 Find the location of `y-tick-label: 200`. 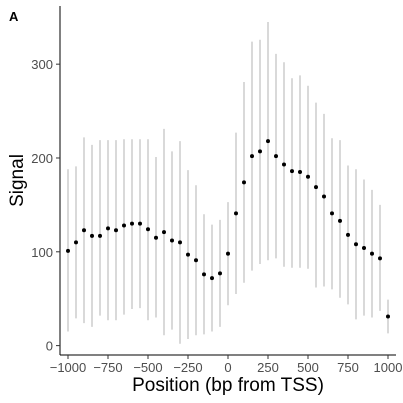

y-tick-label: 200 is located at coordinates (42, 158).